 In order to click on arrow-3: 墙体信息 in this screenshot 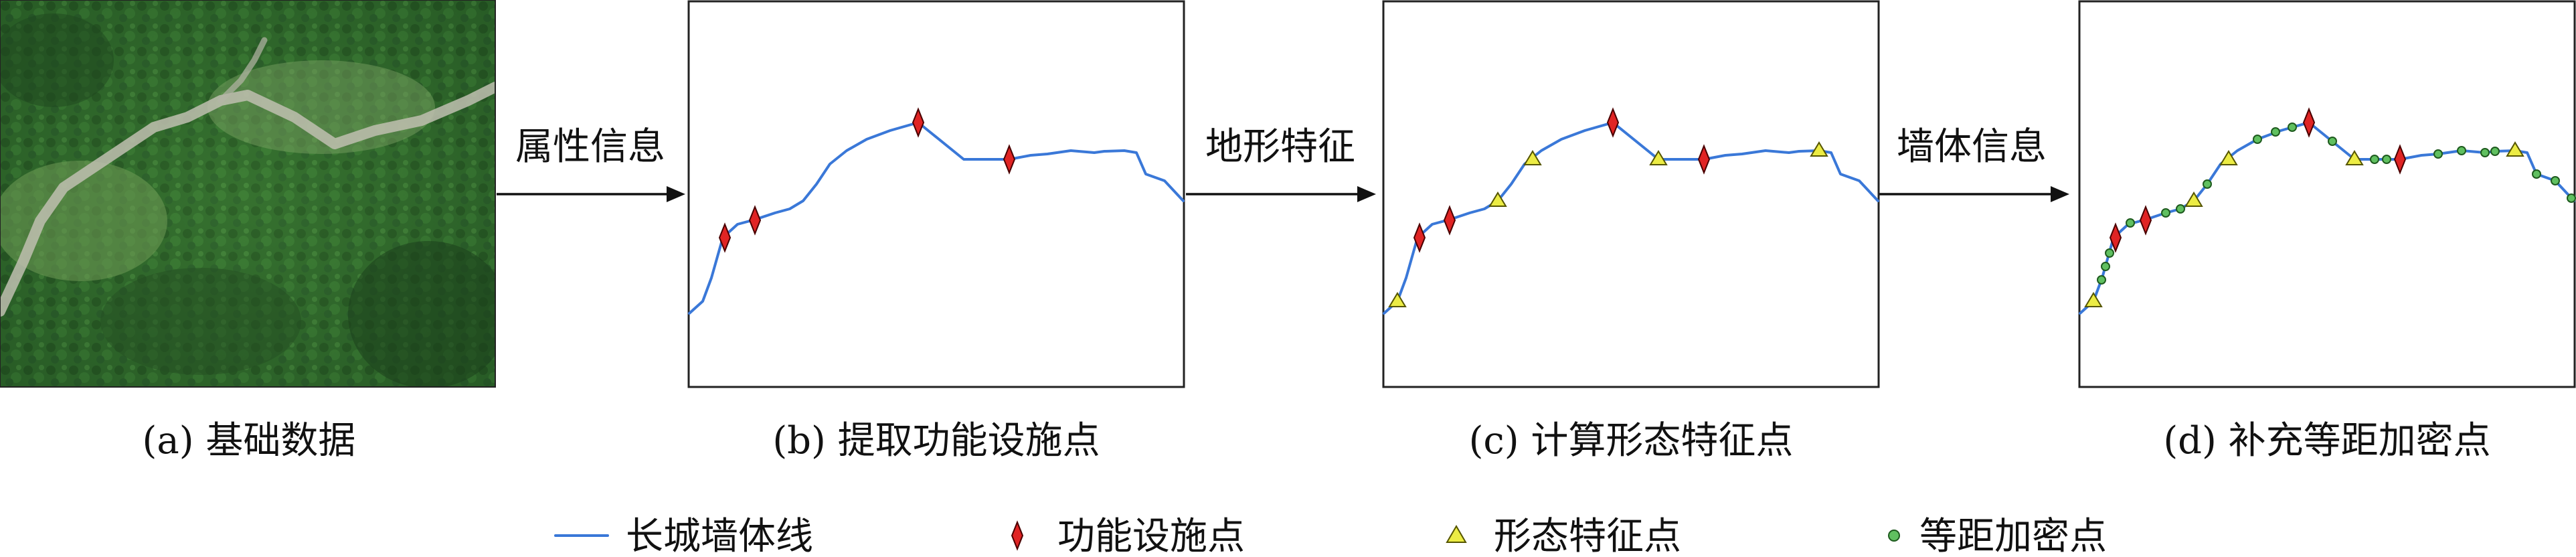, I will do `click(1974, 163)`.